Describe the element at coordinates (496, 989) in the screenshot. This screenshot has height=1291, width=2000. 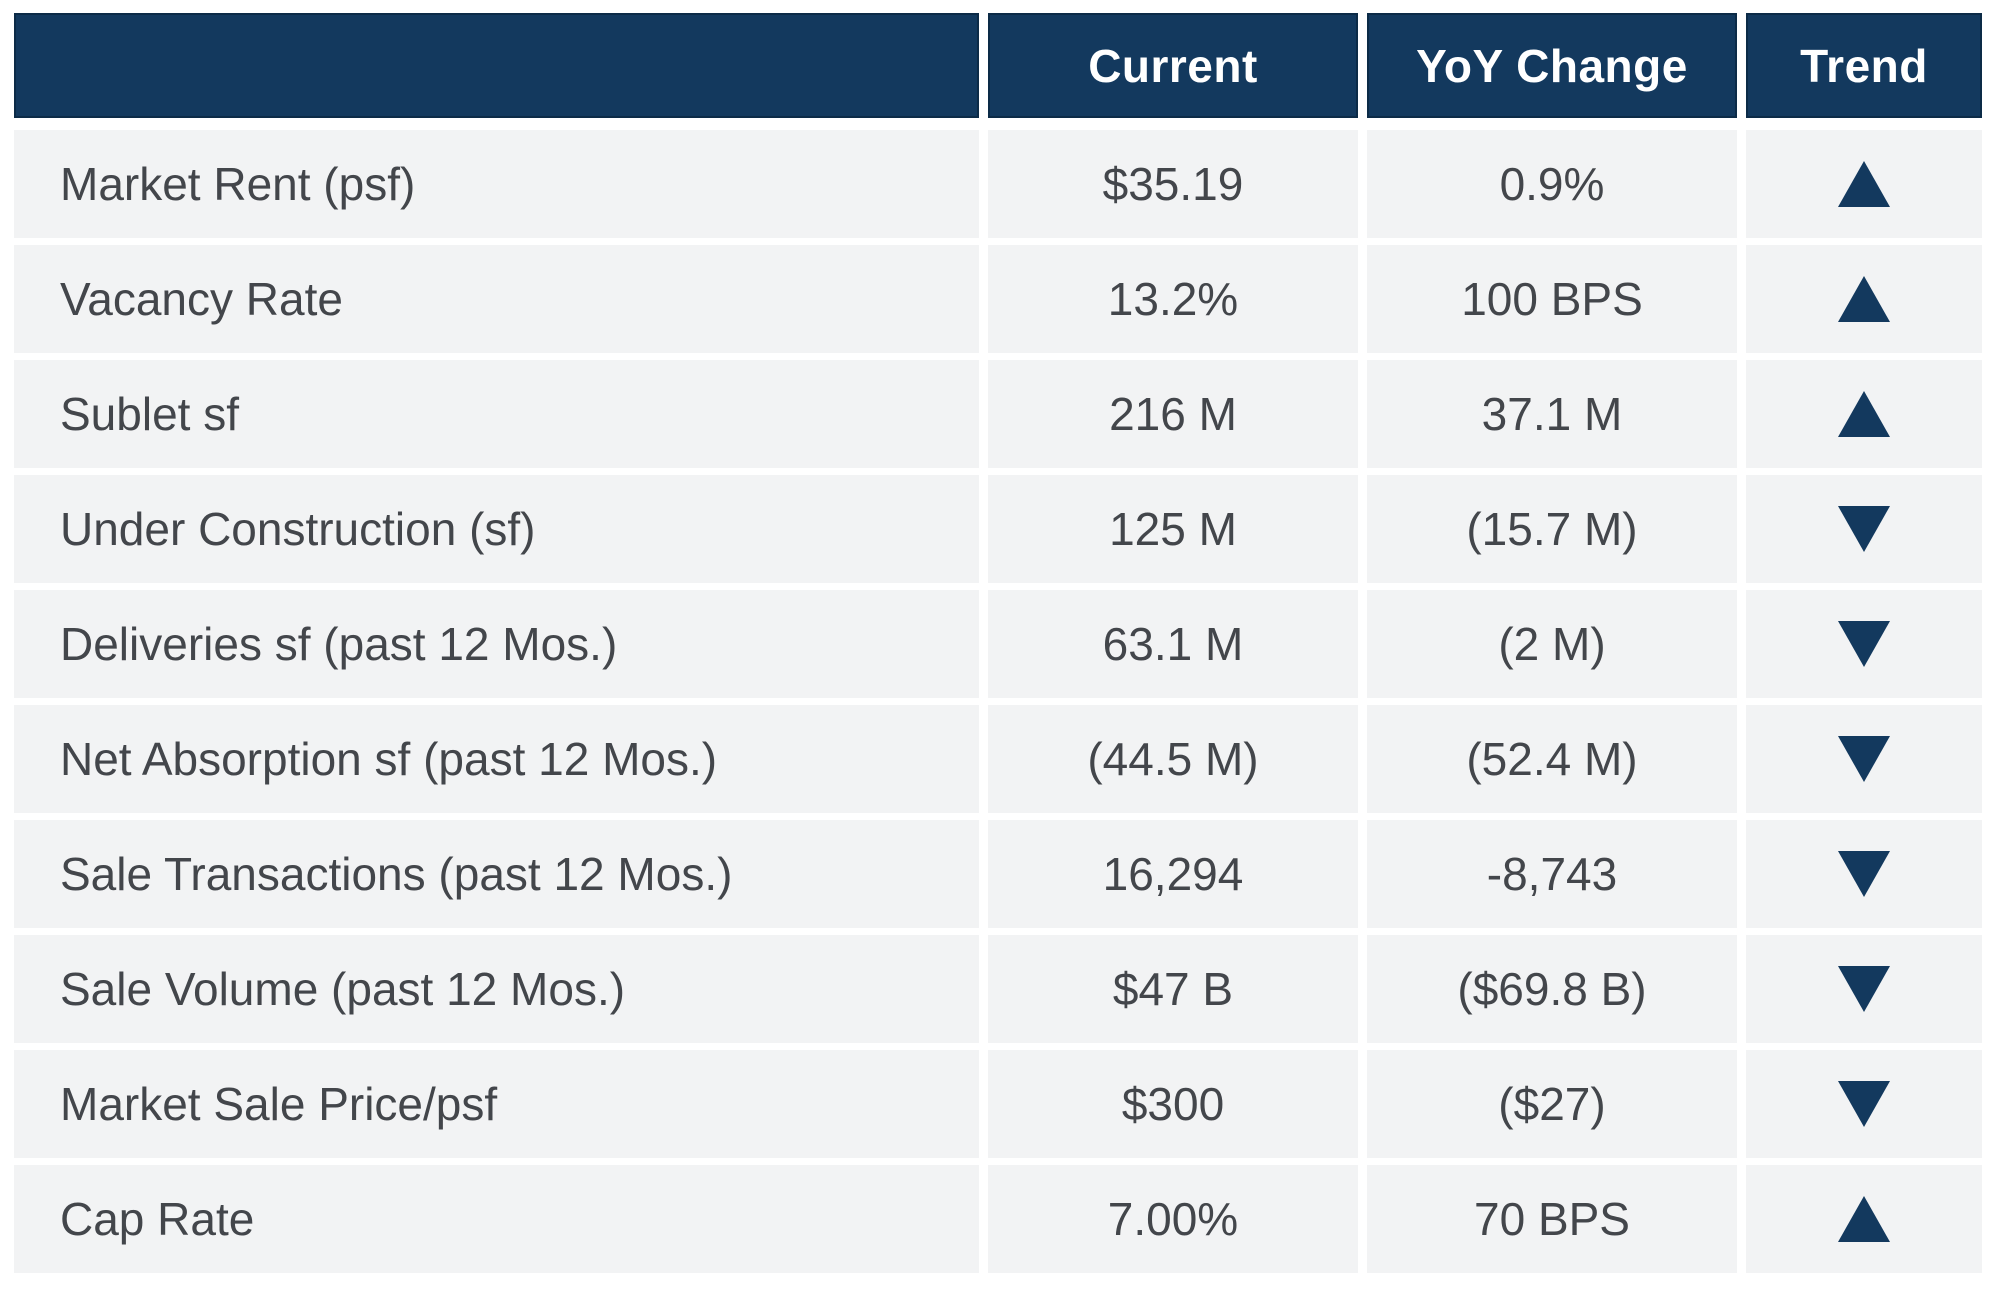
I see `row-label: Sale Volume (past 12 Mos.)` at that location.